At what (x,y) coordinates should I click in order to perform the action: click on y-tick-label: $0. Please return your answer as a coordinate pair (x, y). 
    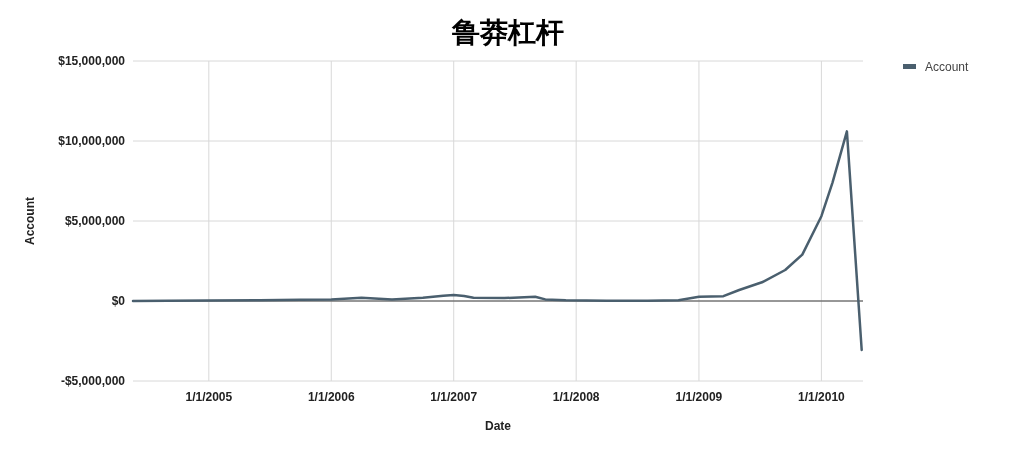
    Looking at the image, I should click on (118, 301).